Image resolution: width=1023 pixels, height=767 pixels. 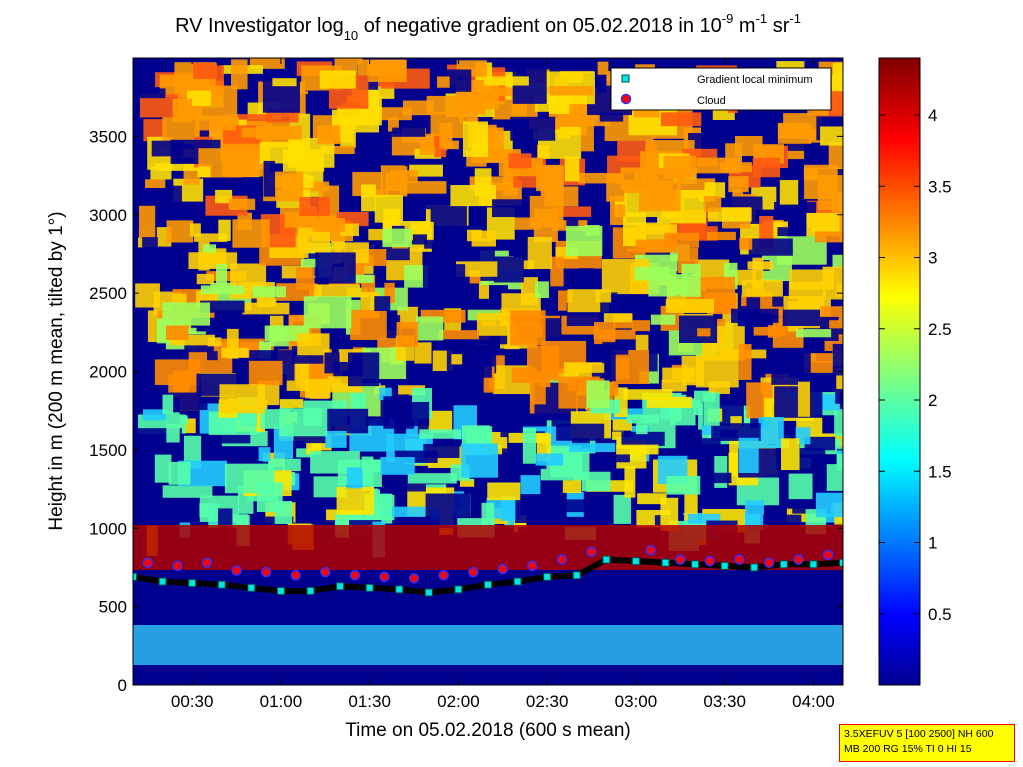 I want to click on x-tick-label: 01:30, so click(x=369, y=701).